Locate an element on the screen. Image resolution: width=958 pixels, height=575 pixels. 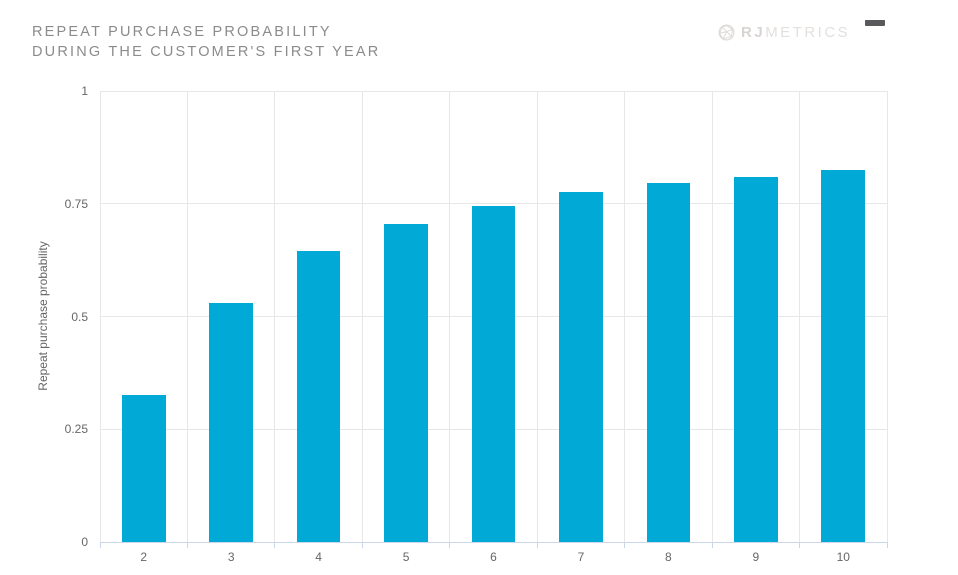
y-tick-label: 0.75 is located at coordinates (76, 203).